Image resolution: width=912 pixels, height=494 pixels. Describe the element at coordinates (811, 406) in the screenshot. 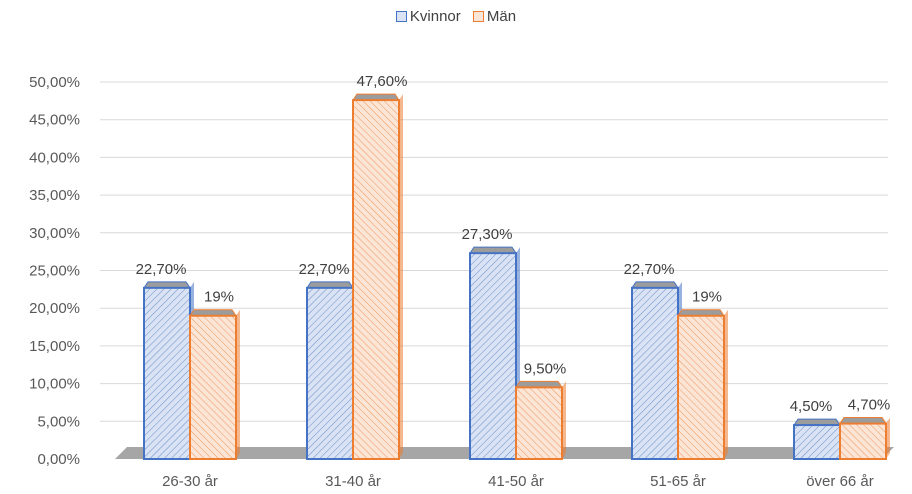

I see `data-label: 4,50%` at that location.